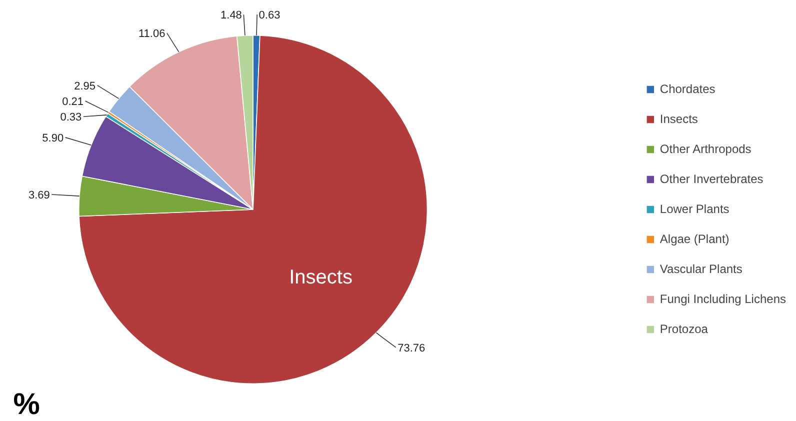 The width and height of the screenshot is (796, 421). I want to click on text: Insects, so click(320, 277).